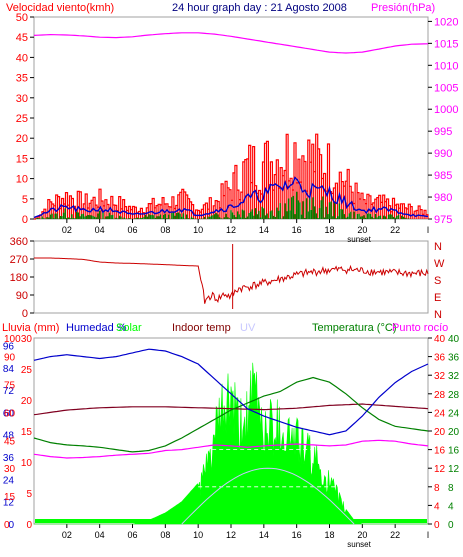 The height and width of the screenshot is (557, 463). What do you see at coordinates (440, 451) in the screenshot?
I see `temp-y-tick-label: 16` at bounding box center [440, 451].